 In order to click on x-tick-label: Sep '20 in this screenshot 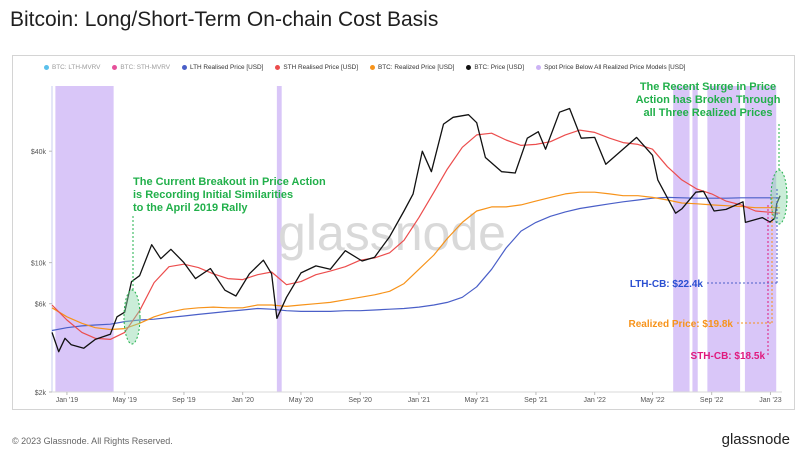, I will do `click(360, 400)`.